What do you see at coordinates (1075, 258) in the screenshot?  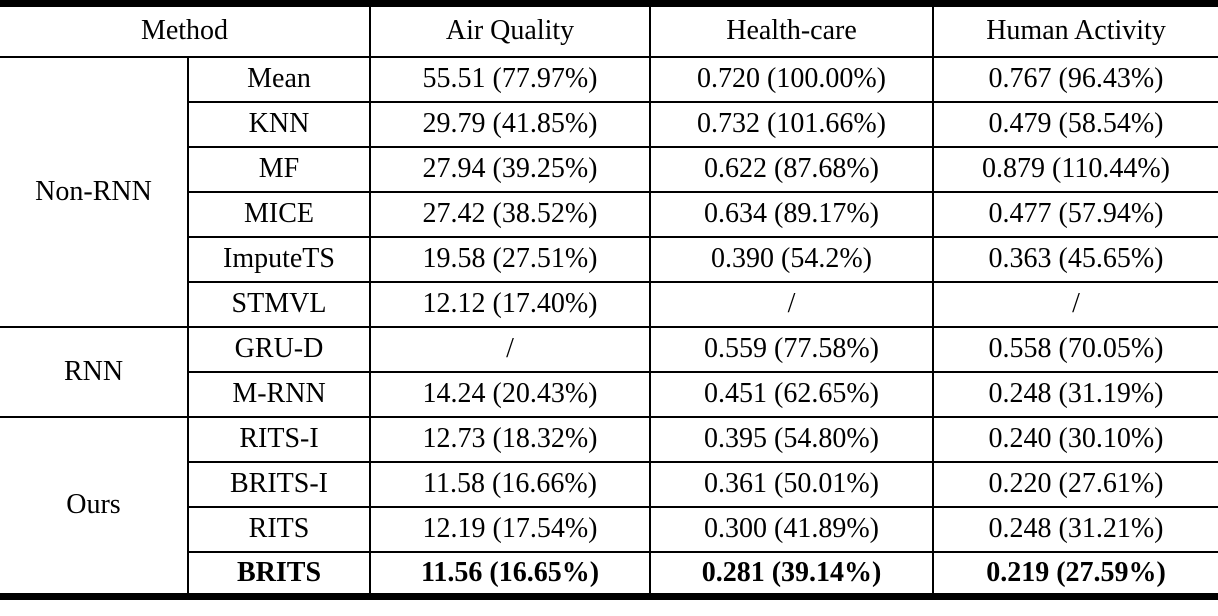 I see `human-activity-cell: 0.363 (45.65%)` at bounding box center [1075, 258].